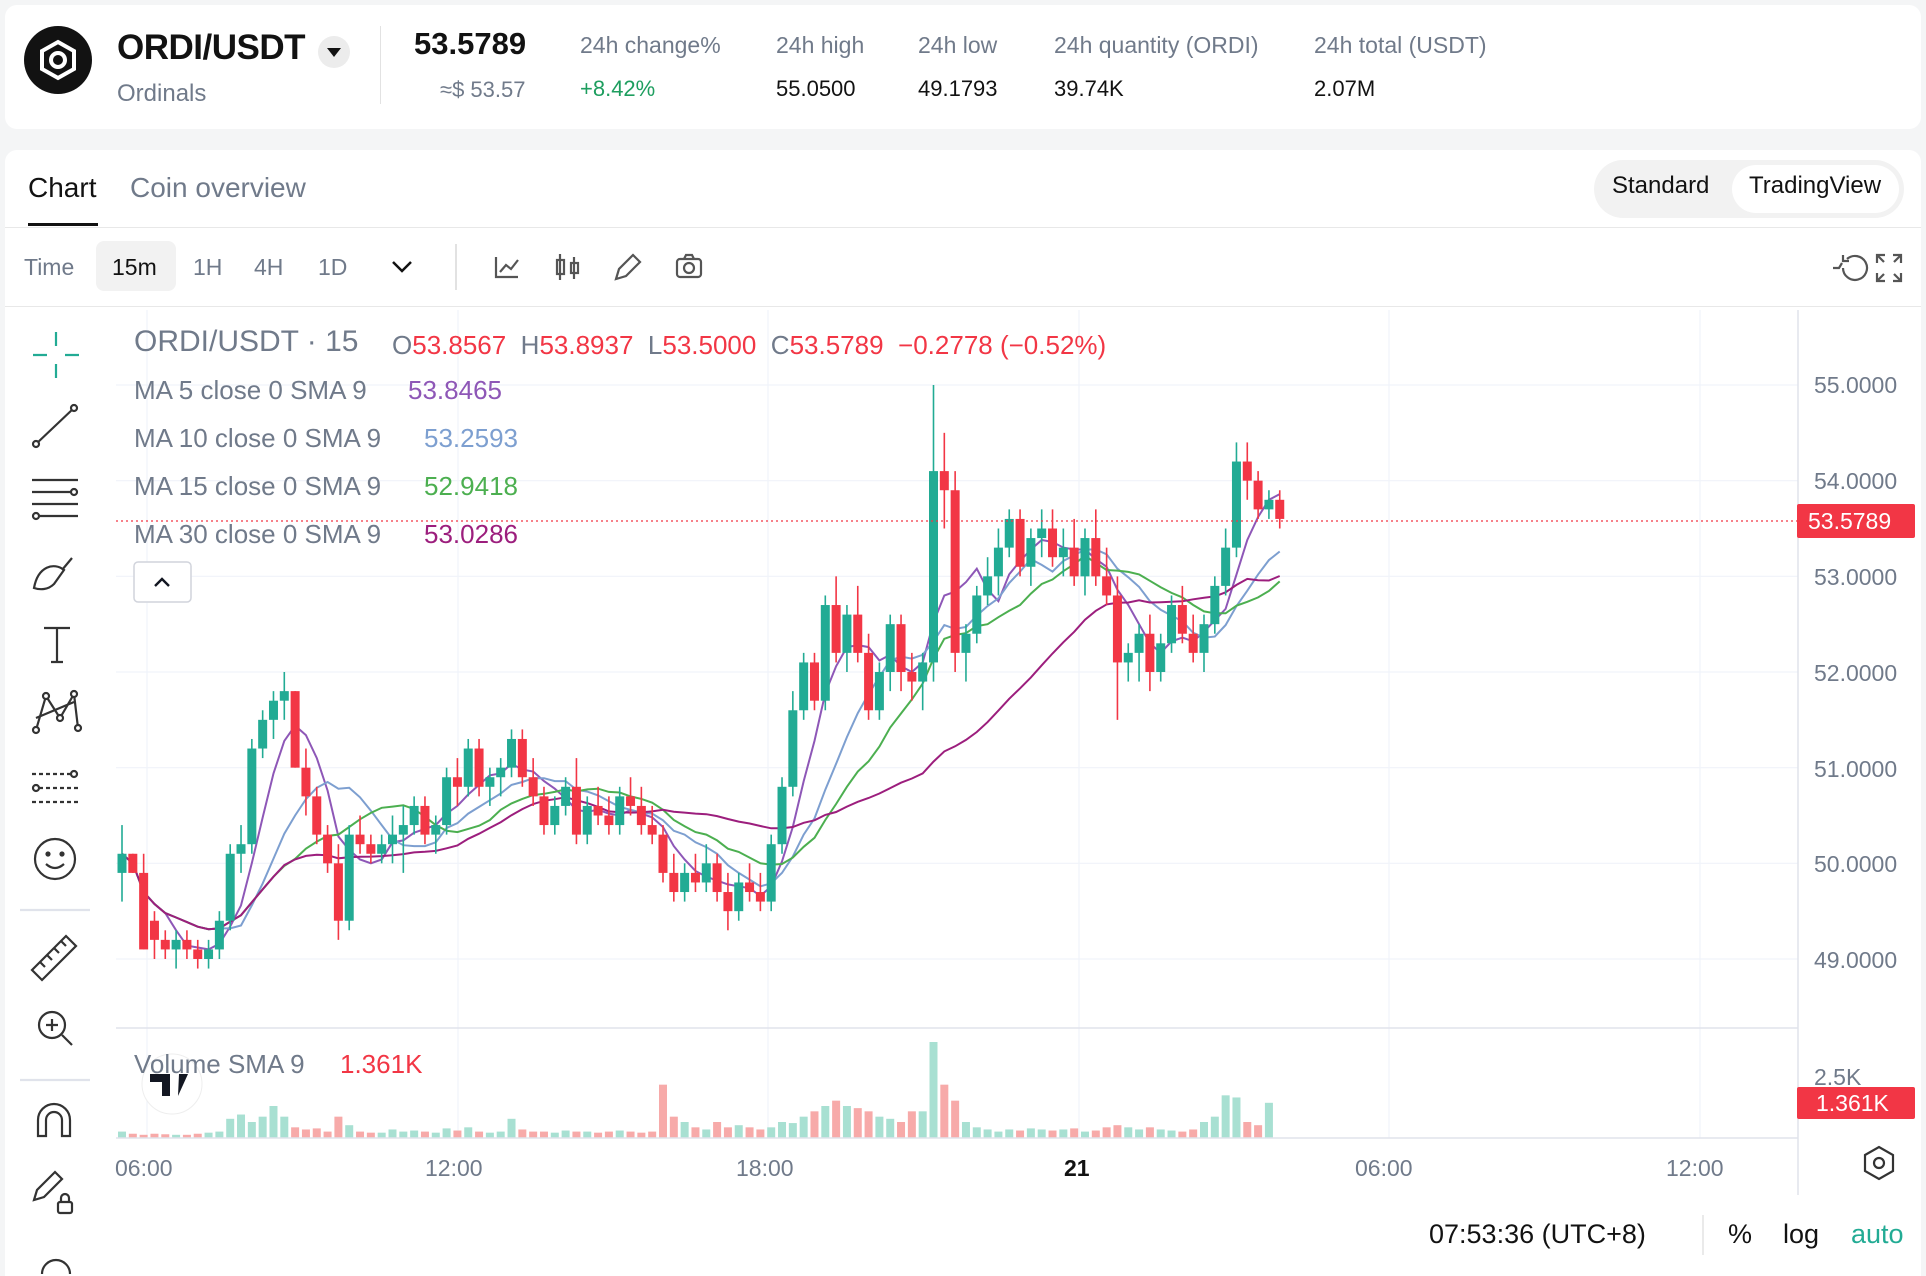 This screenshot has width=1926, height=1276. What do you see at coordinates (208, 267) in the screenshot?
I see `interval-1h: 1H` at bounding box center [208, 267].